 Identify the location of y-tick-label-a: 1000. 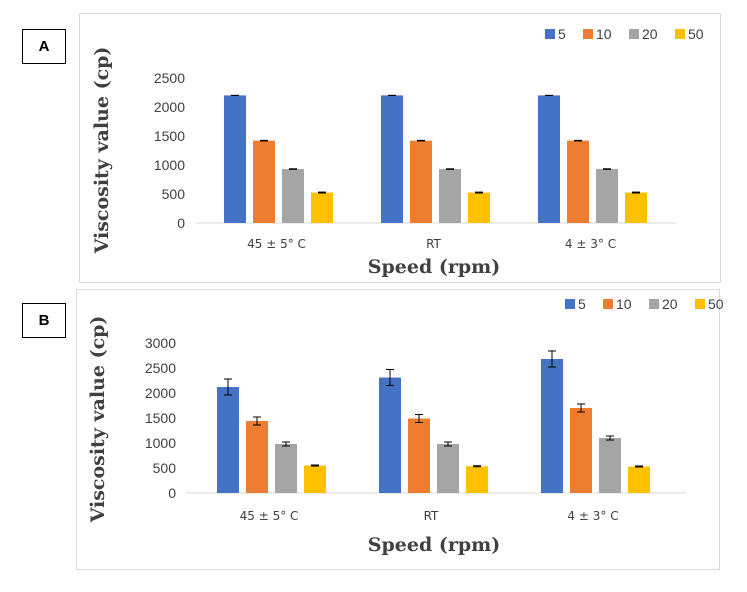
(169, 165).